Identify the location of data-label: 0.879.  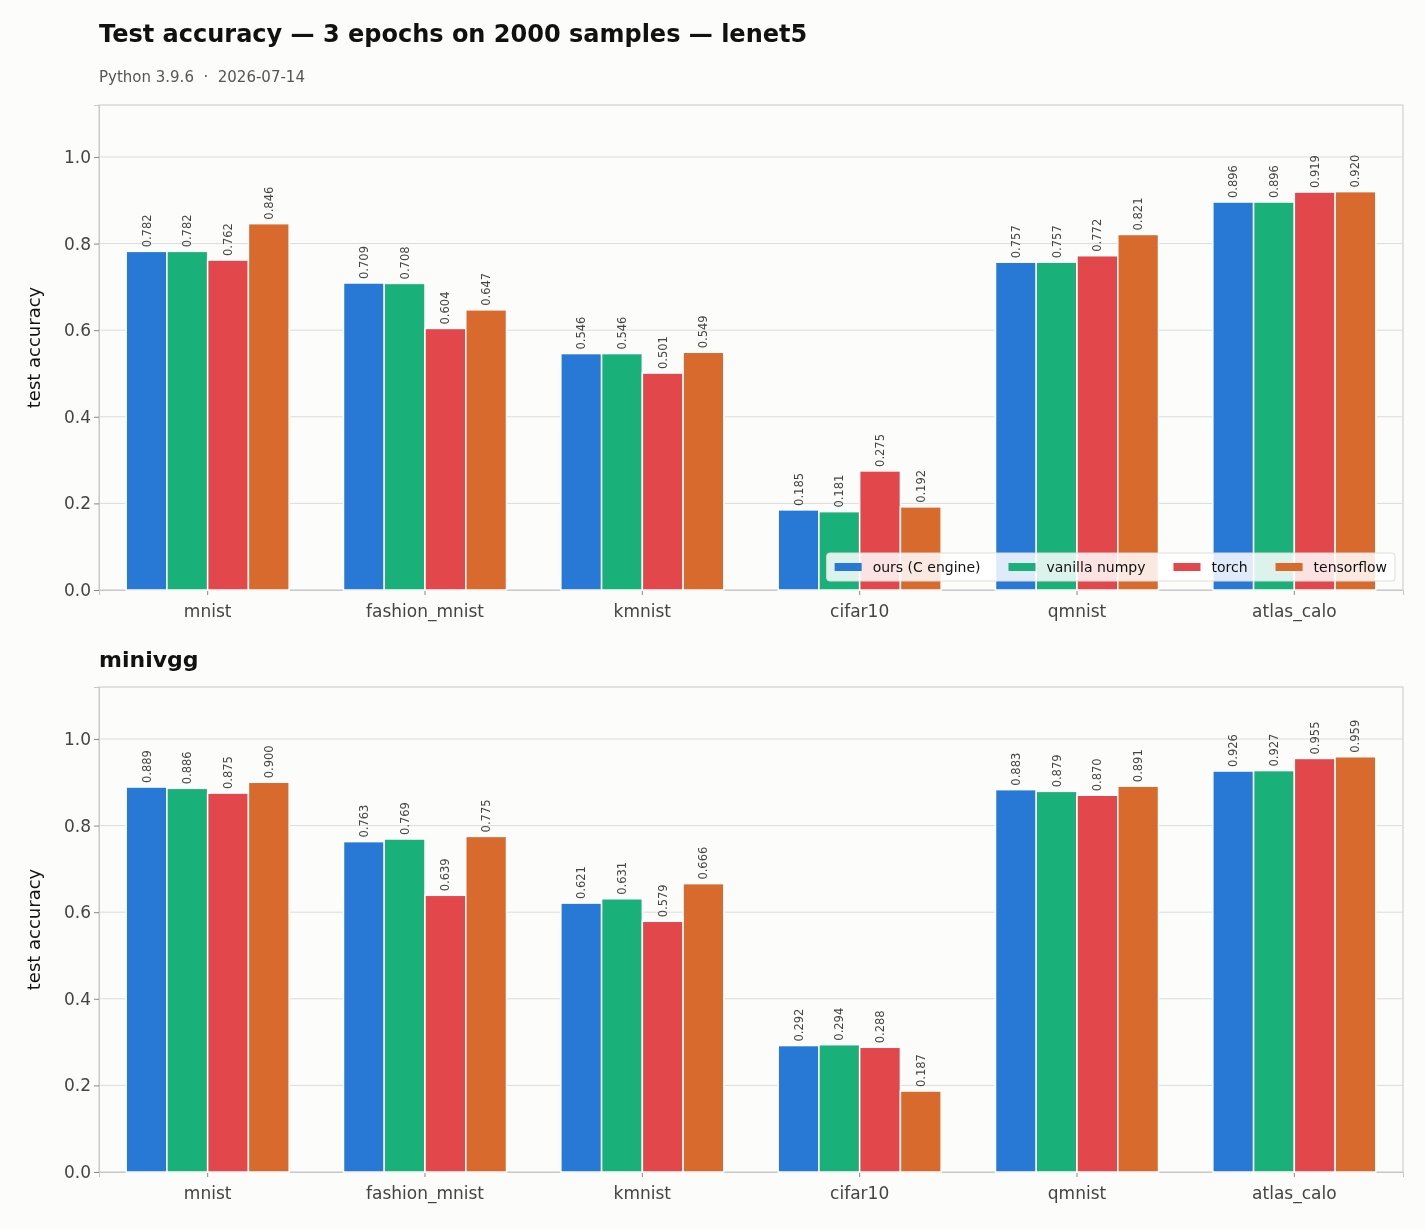
(1056, 771).